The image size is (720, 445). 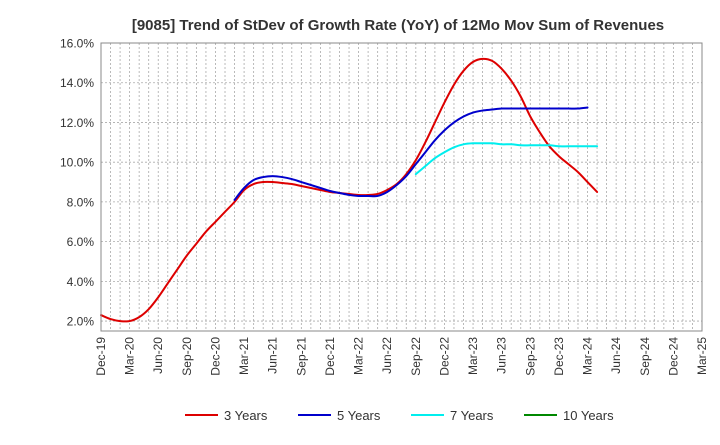 What do you see at coordinates (702, 356) in the screenshot?
I see `x-tick-label: Mar-25` at bounding box center [702, 356].